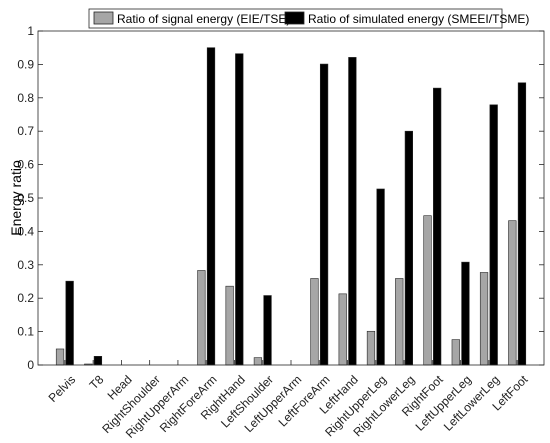  Describe the element at coordinates (380, 277) in the screenshot. I see `bar-simulated-RightUpperLeg` at that location.